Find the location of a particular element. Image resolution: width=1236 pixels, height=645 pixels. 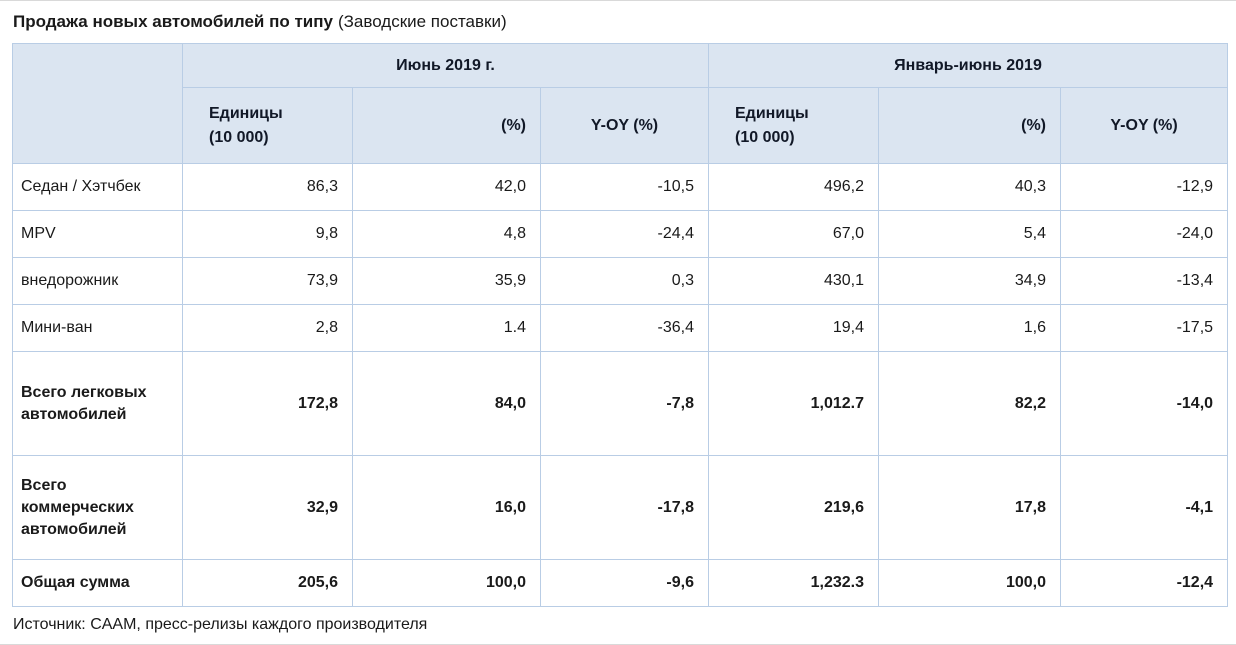

data-cell: 205,6 is located at coordinates (267, 583).